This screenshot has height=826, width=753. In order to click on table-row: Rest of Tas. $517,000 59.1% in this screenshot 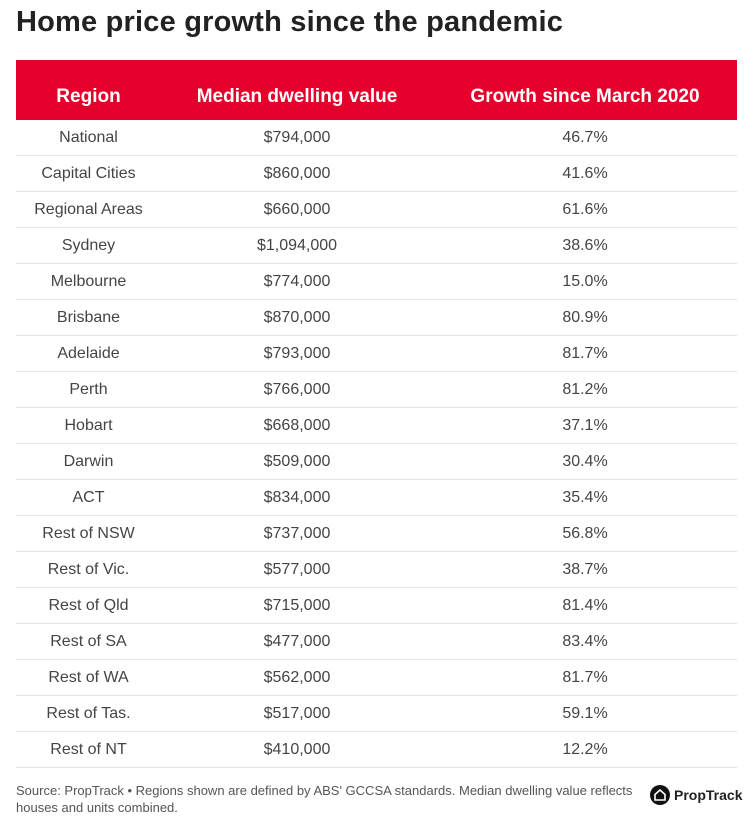, I will do `click(376, 713)`.